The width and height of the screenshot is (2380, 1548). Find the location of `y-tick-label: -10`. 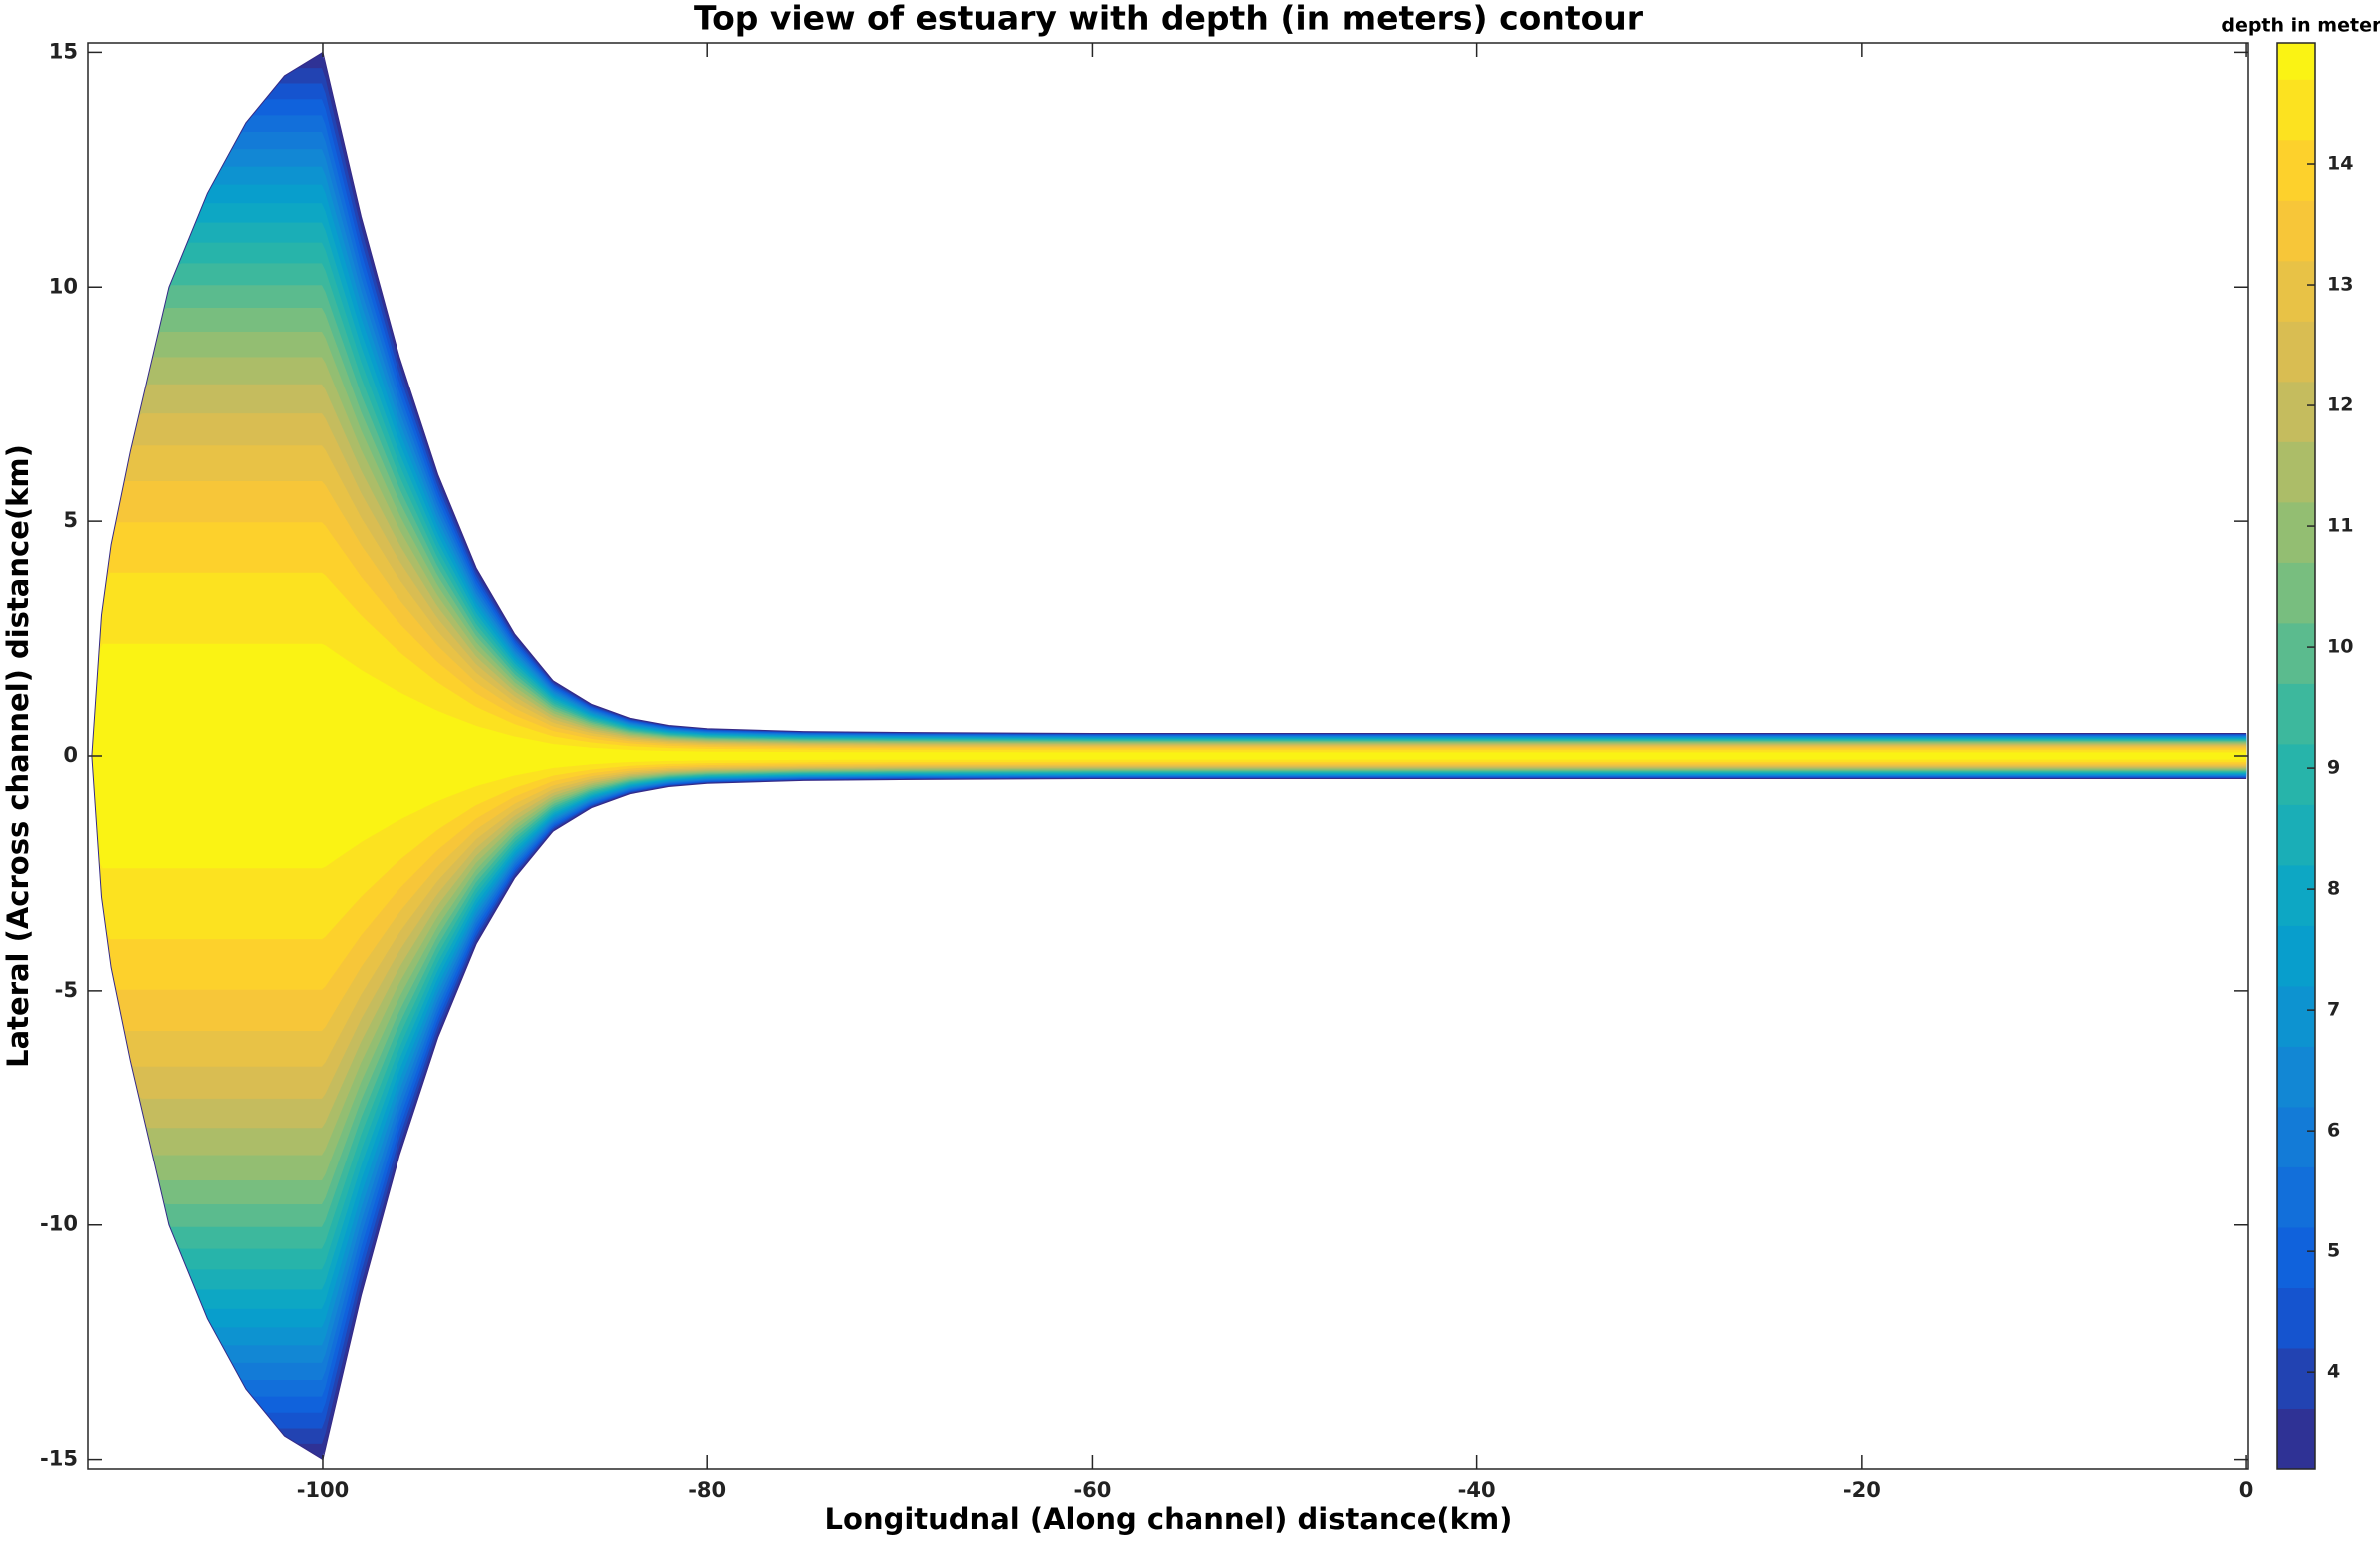

y-tick-label: -10 is located at coordinates (59, 1224).